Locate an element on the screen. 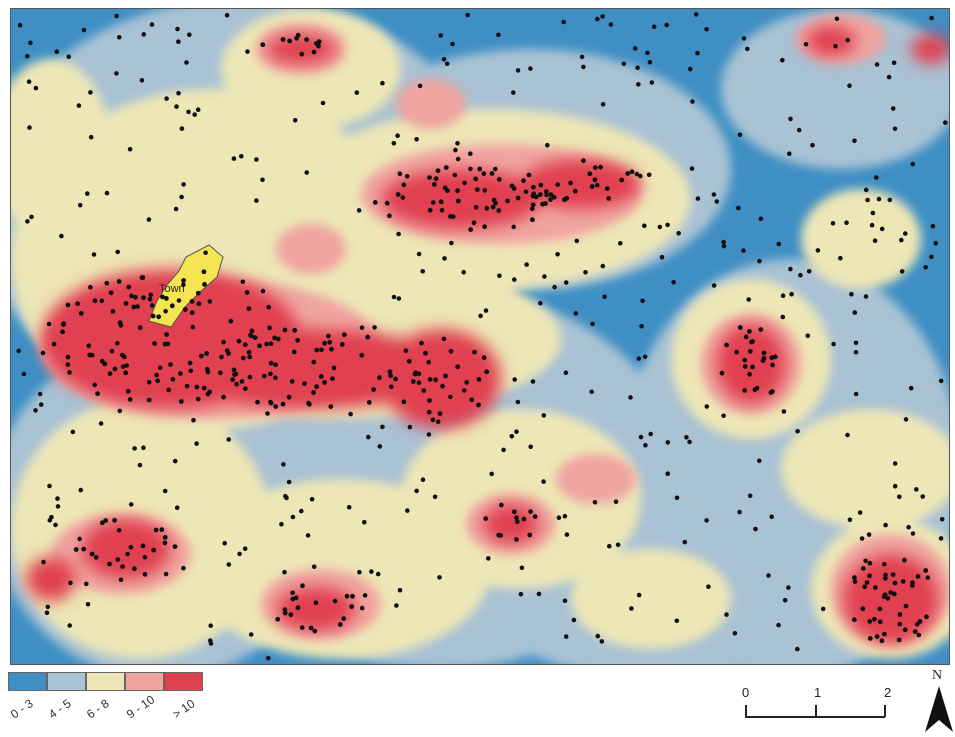 Image resolution: width=955 pixels, height=737 pixels. scale-line is located at coordinates (815, 717).